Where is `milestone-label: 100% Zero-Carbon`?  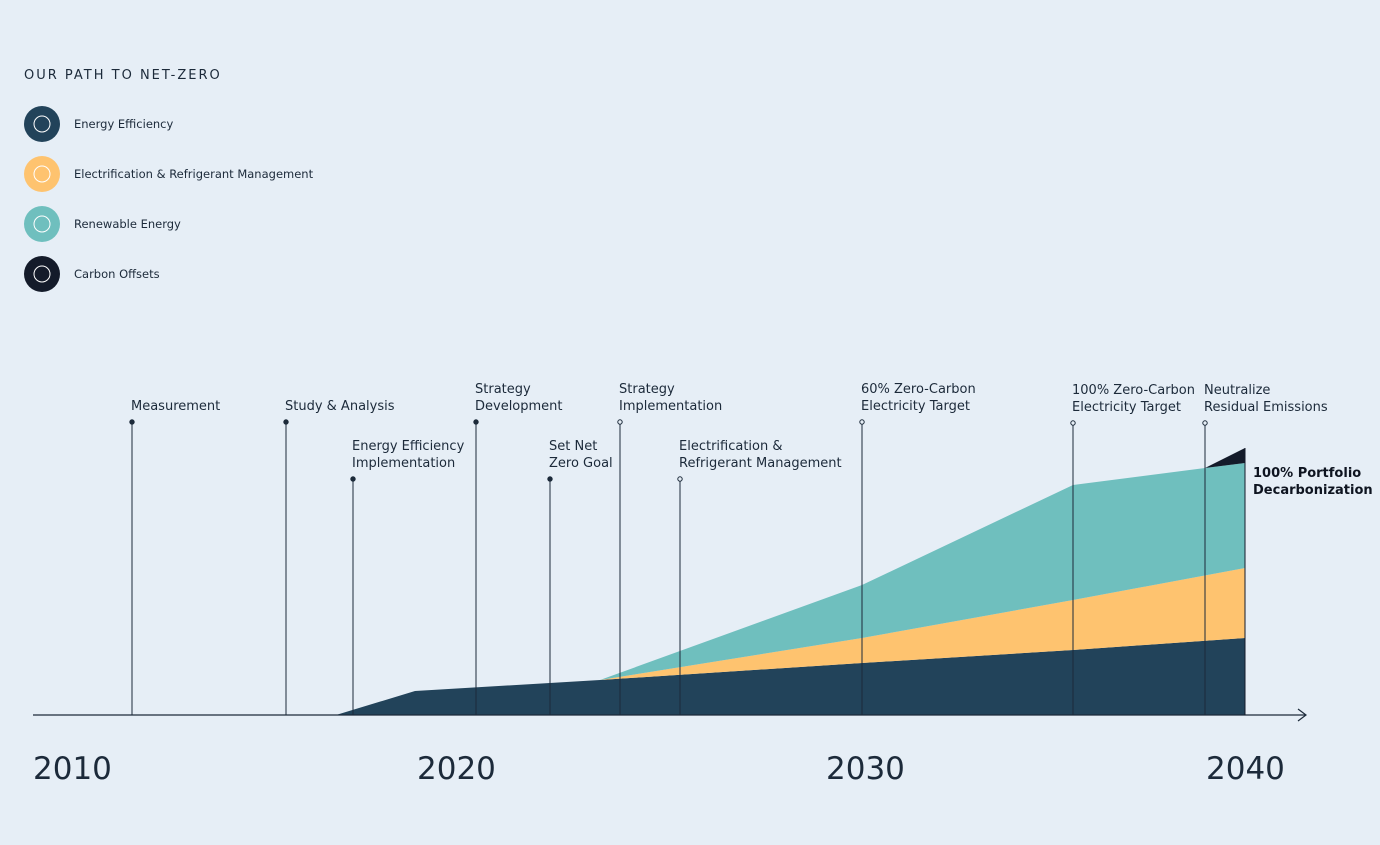 milestone-label: 100% Zero-Carbon is located at coordinates (1133, 390).